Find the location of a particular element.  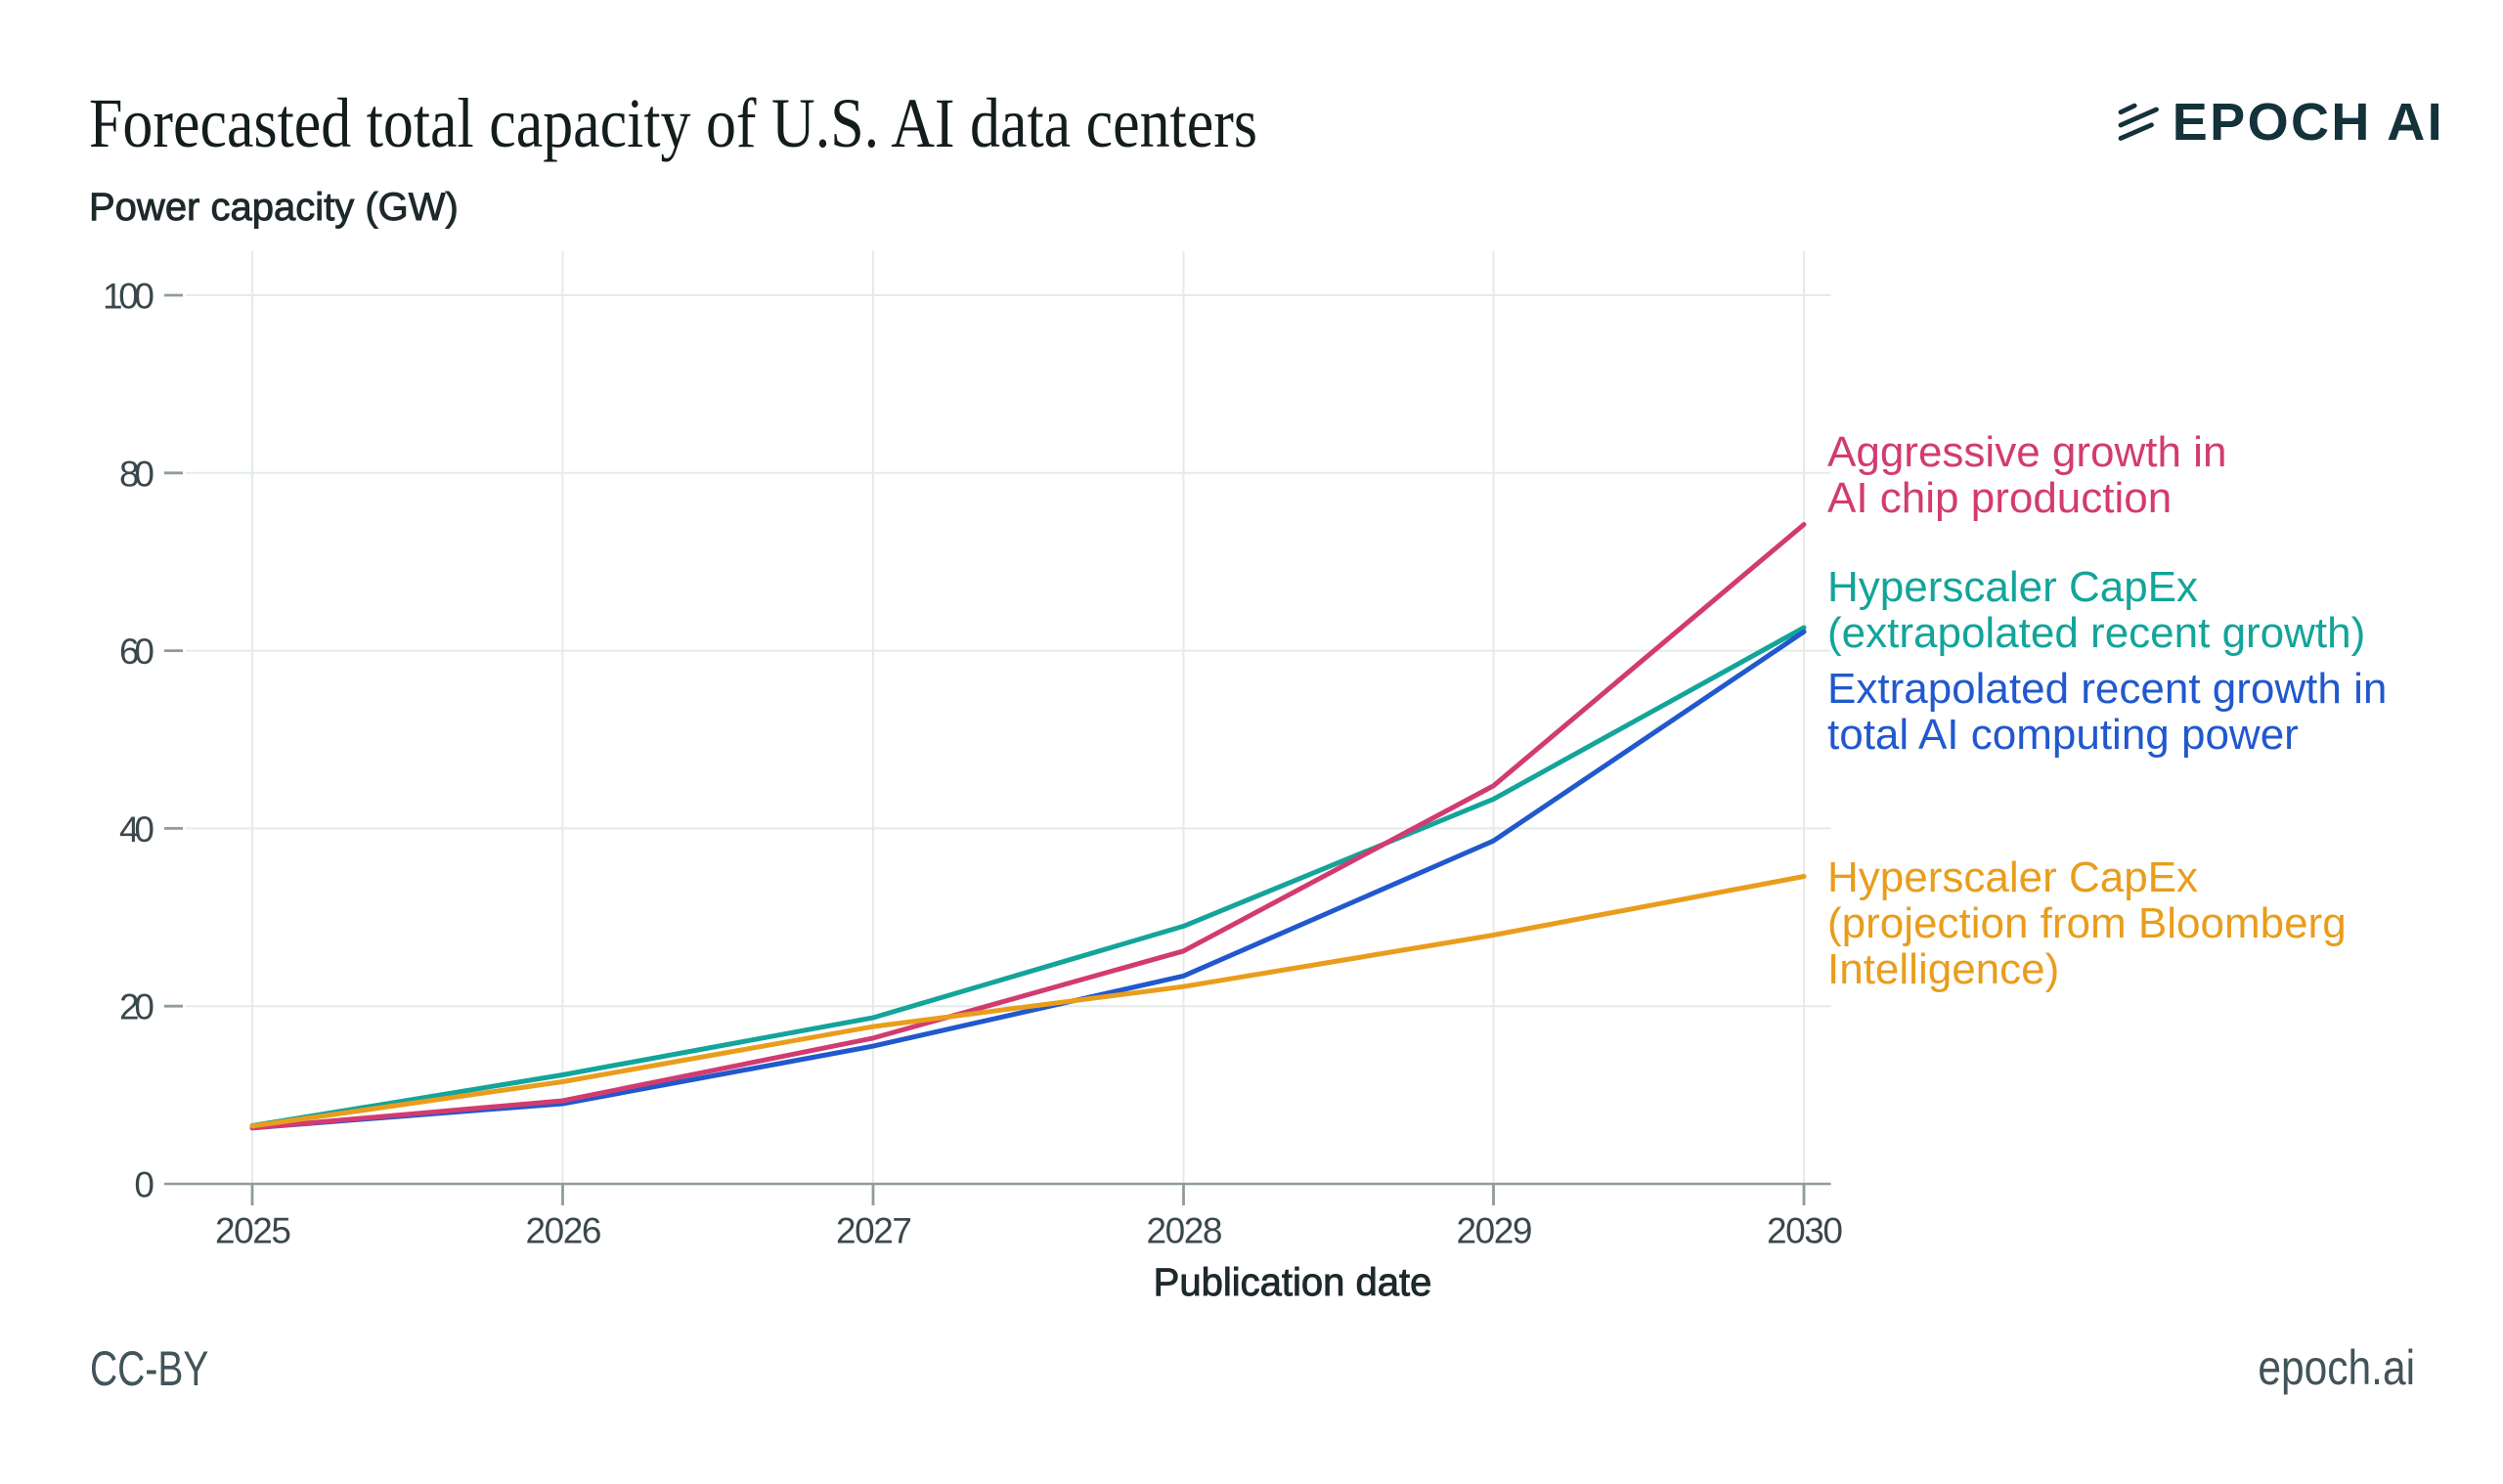

svg-text: 20 is located at coordinates (136, 1007).